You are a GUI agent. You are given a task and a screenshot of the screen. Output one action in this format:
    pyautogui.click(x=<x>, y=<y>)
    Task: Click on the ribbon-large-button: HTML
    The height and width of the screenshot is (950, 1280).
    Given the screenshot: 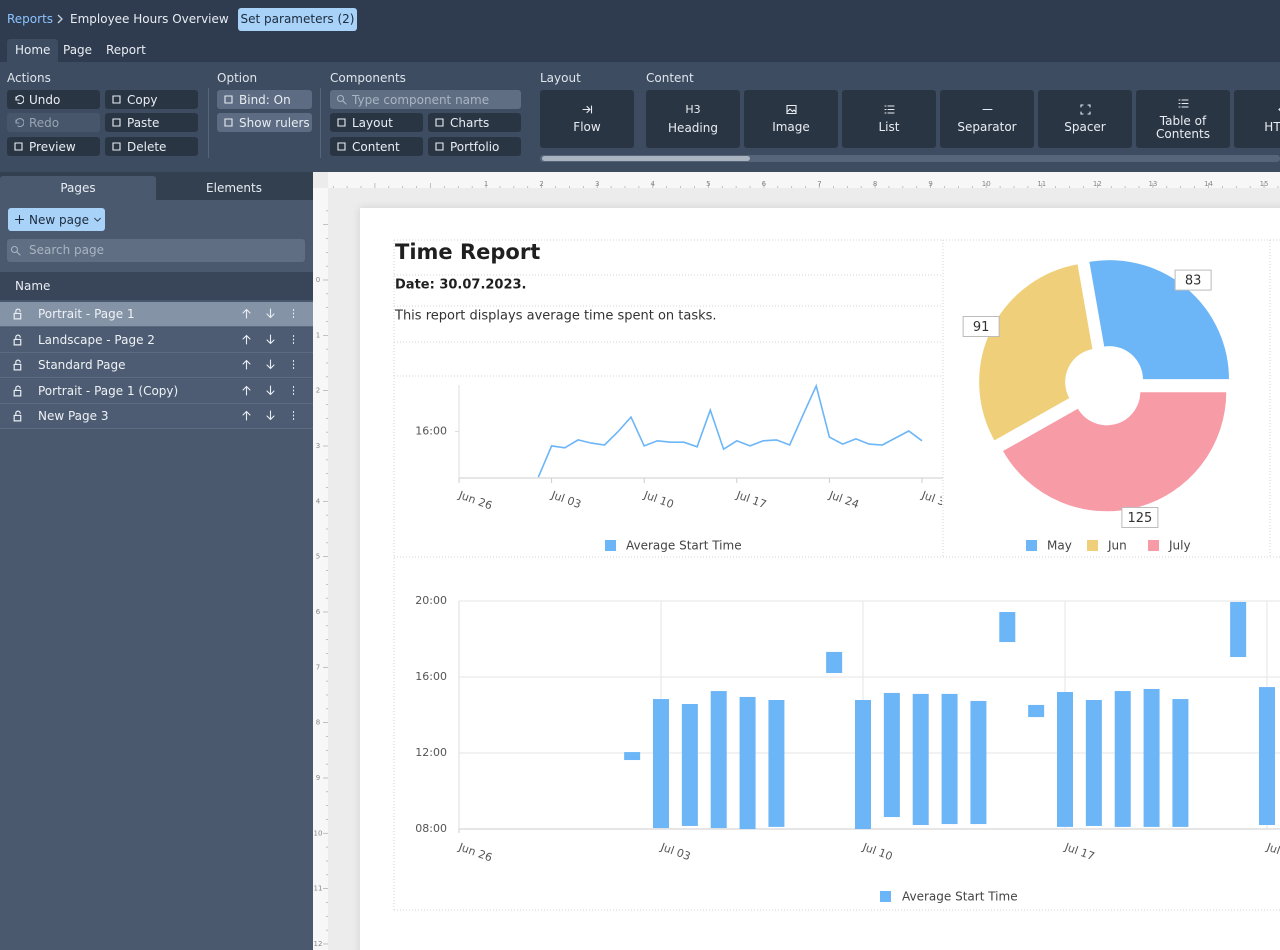 What is the action you would take?
    pyautogui.click(x=1257, y=119)
    